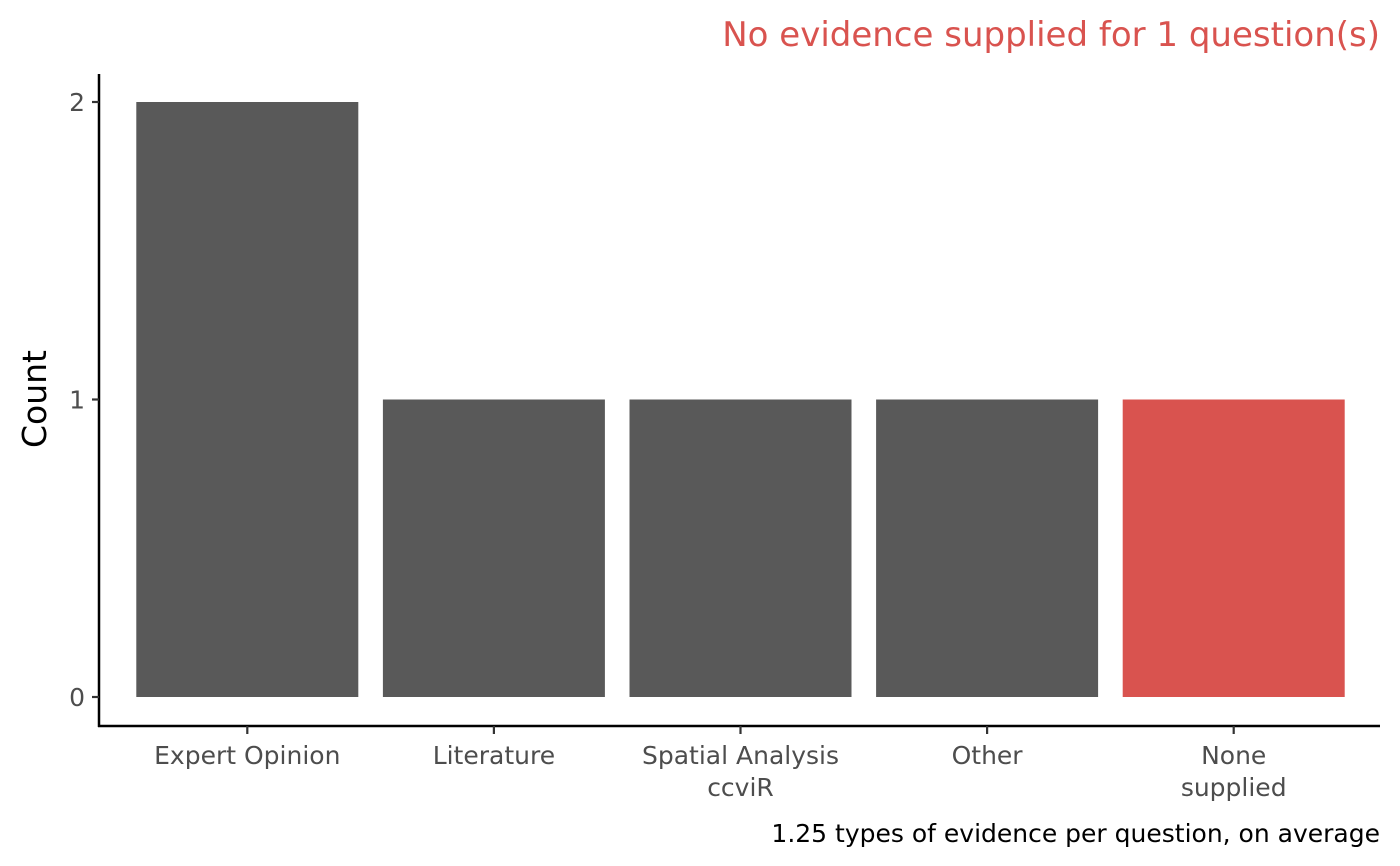 The width and height of the screenshot is (1400, 866). I want to click on y-axis-label: Count, so click(34, 399).